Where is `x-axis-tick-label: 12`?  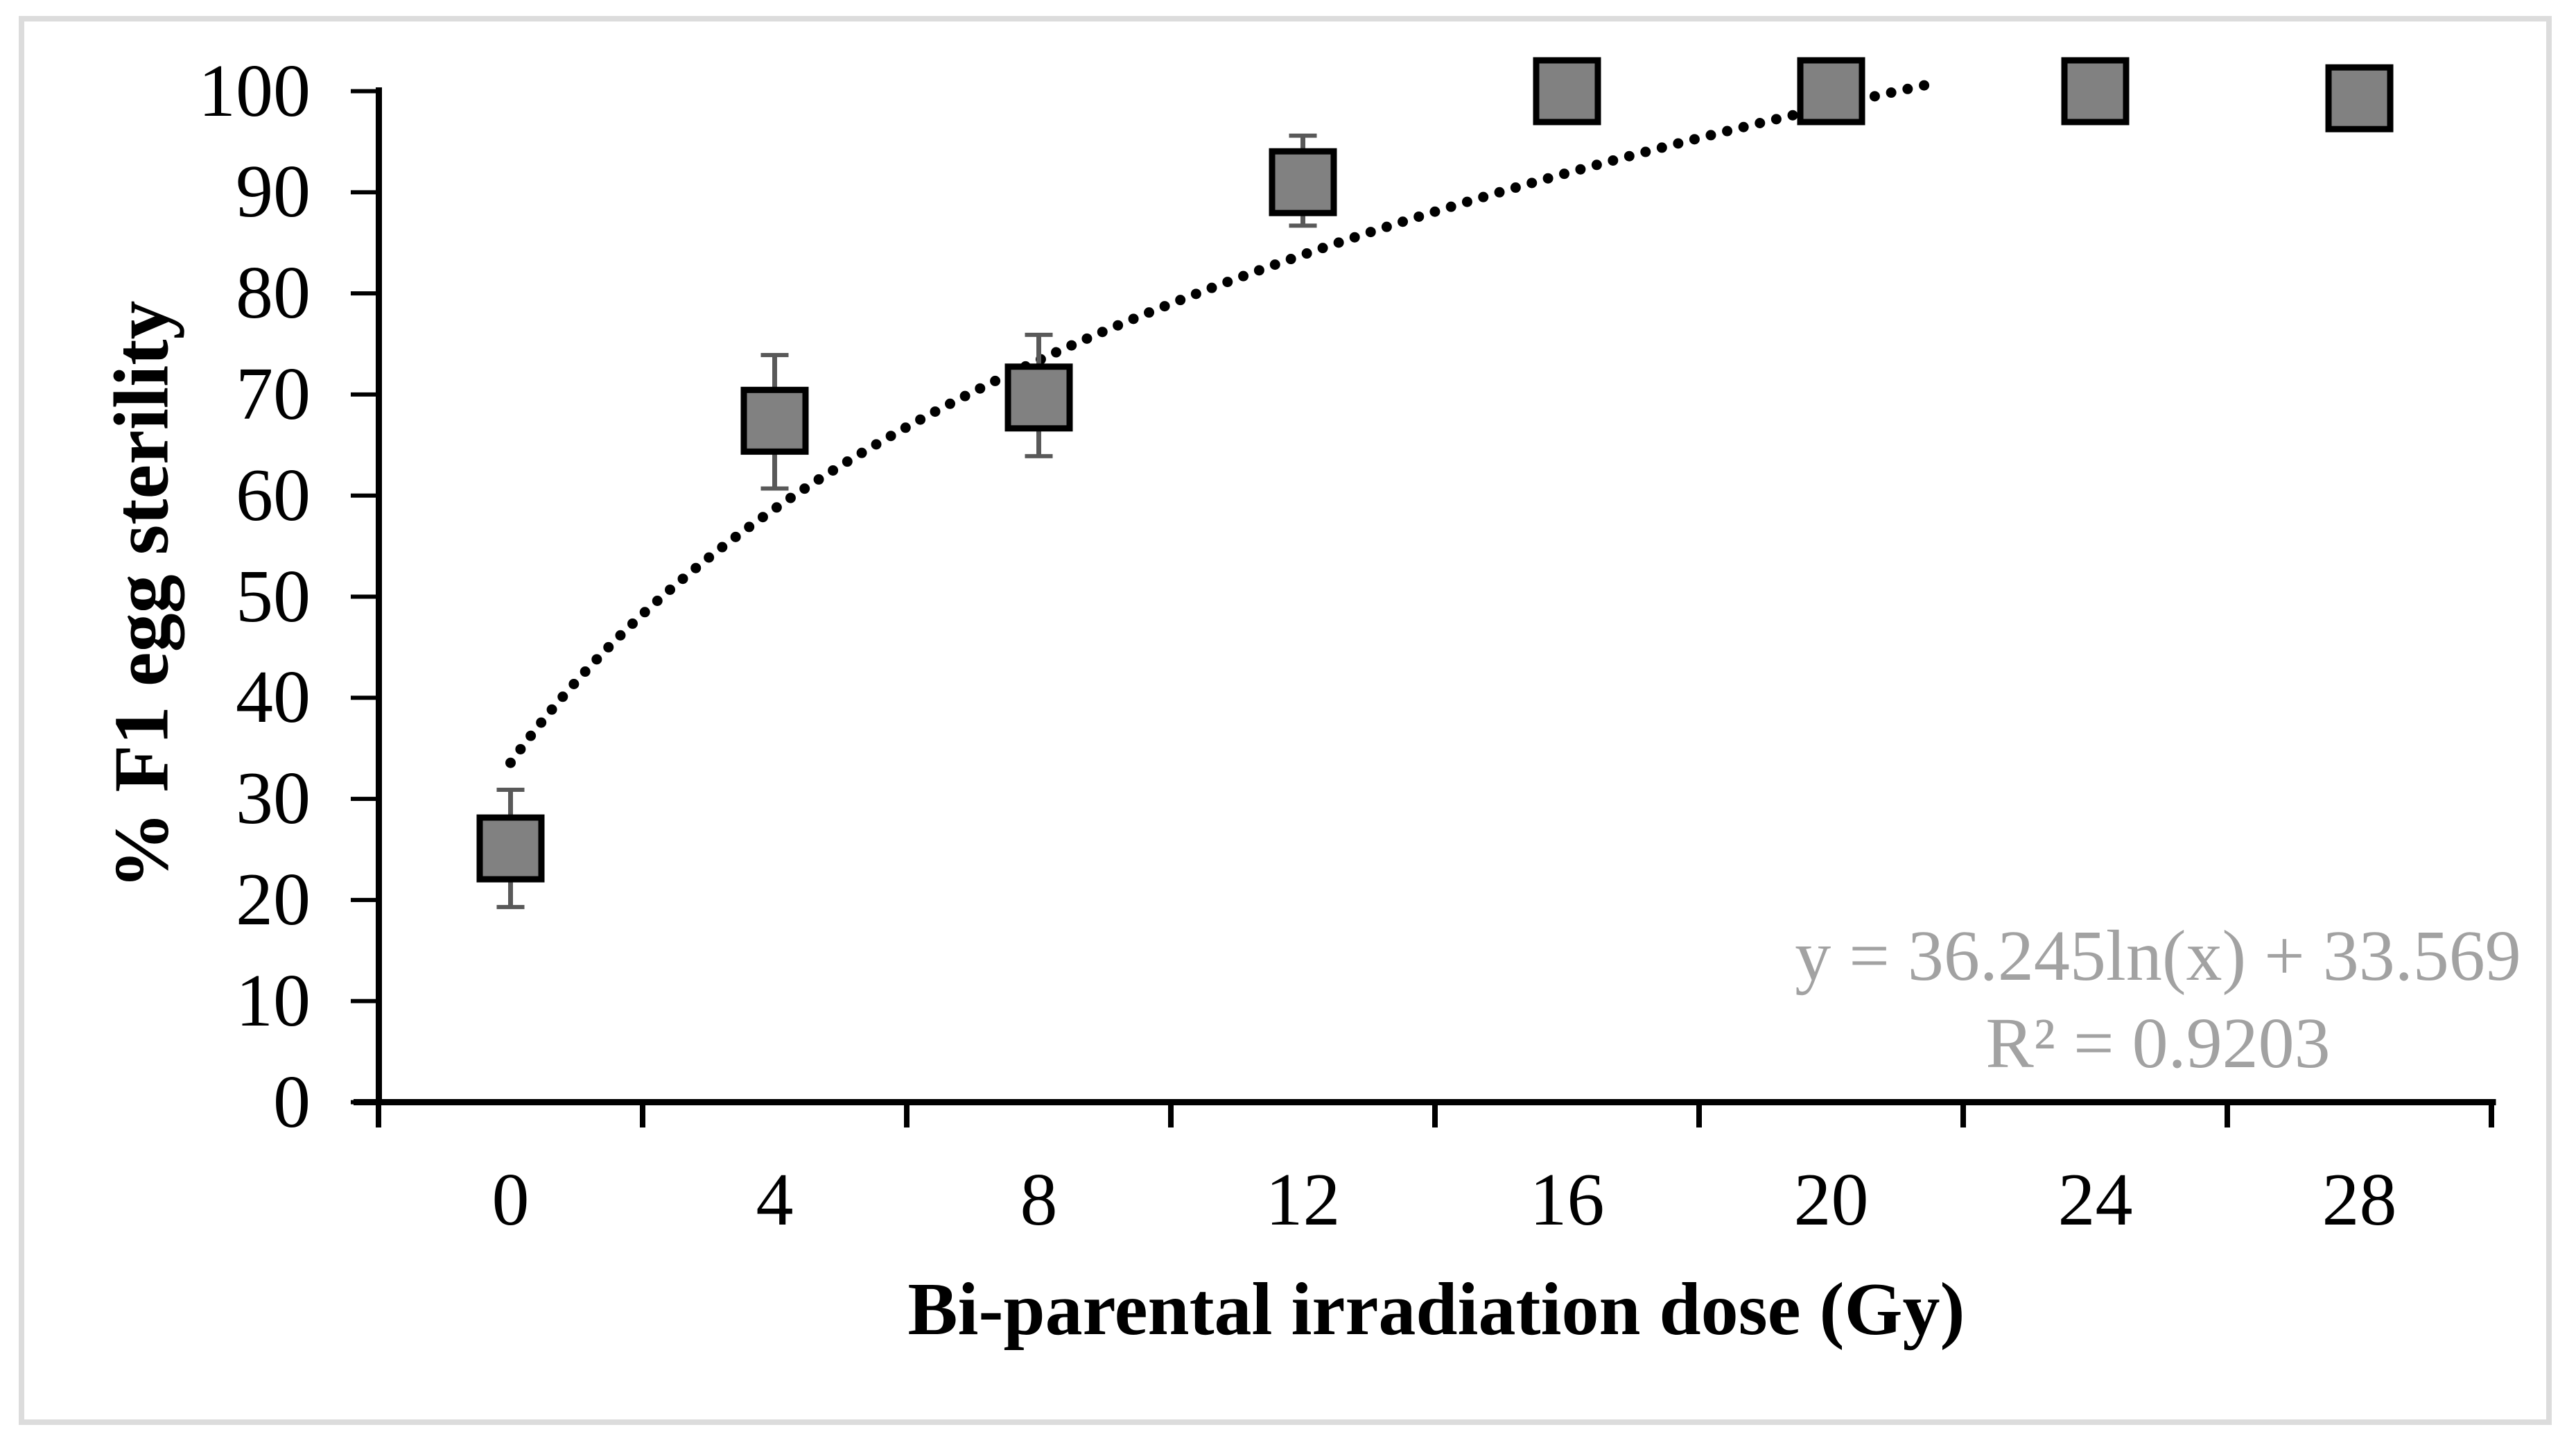
x-axis-tick-label: 12 is located at coordinates (1303, 1200).